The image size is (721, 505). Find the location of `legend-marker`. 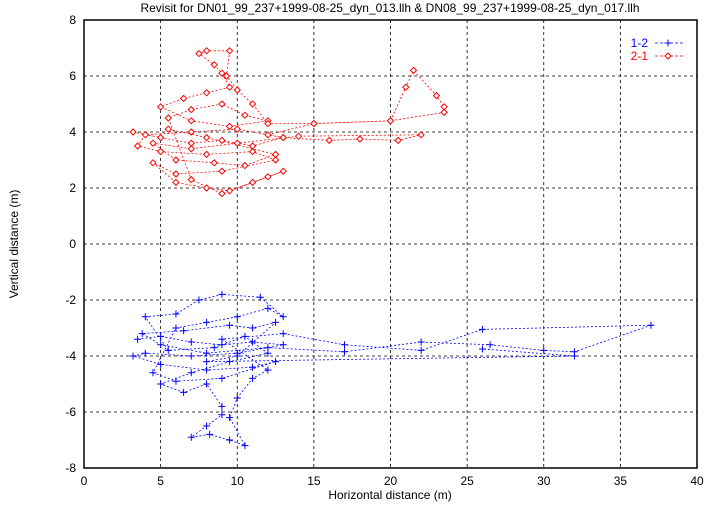

legend-marker is located at coordinates (668, 43).